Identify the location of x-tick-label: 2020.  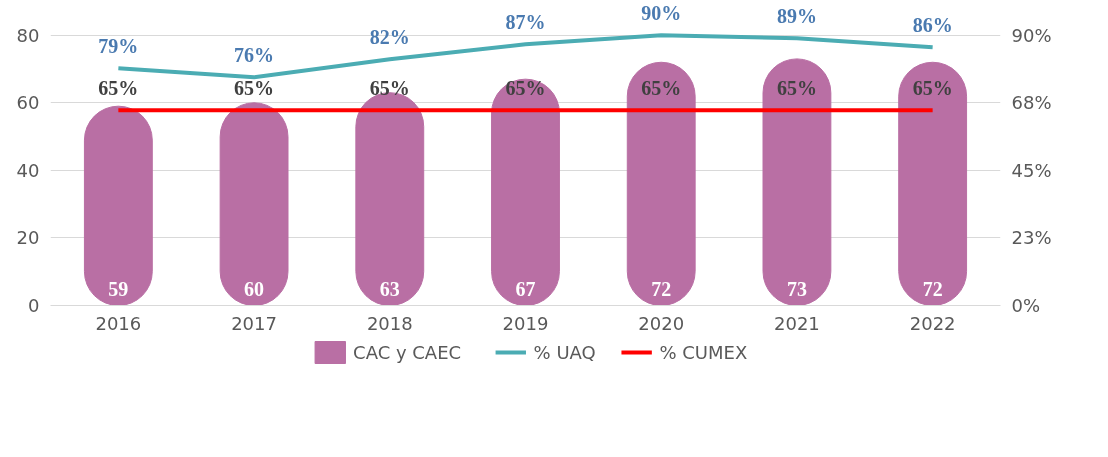
(661, 323).